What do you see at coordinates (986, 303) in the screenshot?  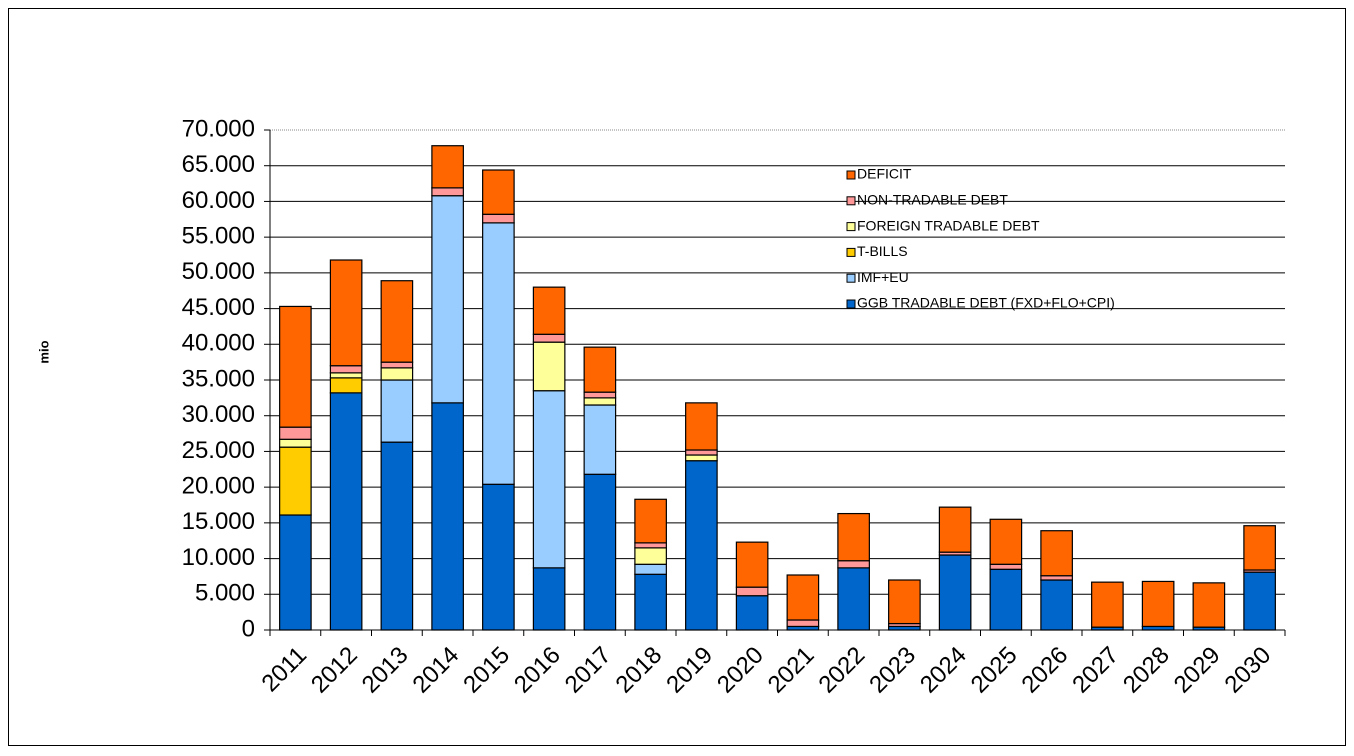 I see `legend-label: GGB TRADABLE DEBT (FXD+FLO+CPI)` at bounding box center [986, 303].